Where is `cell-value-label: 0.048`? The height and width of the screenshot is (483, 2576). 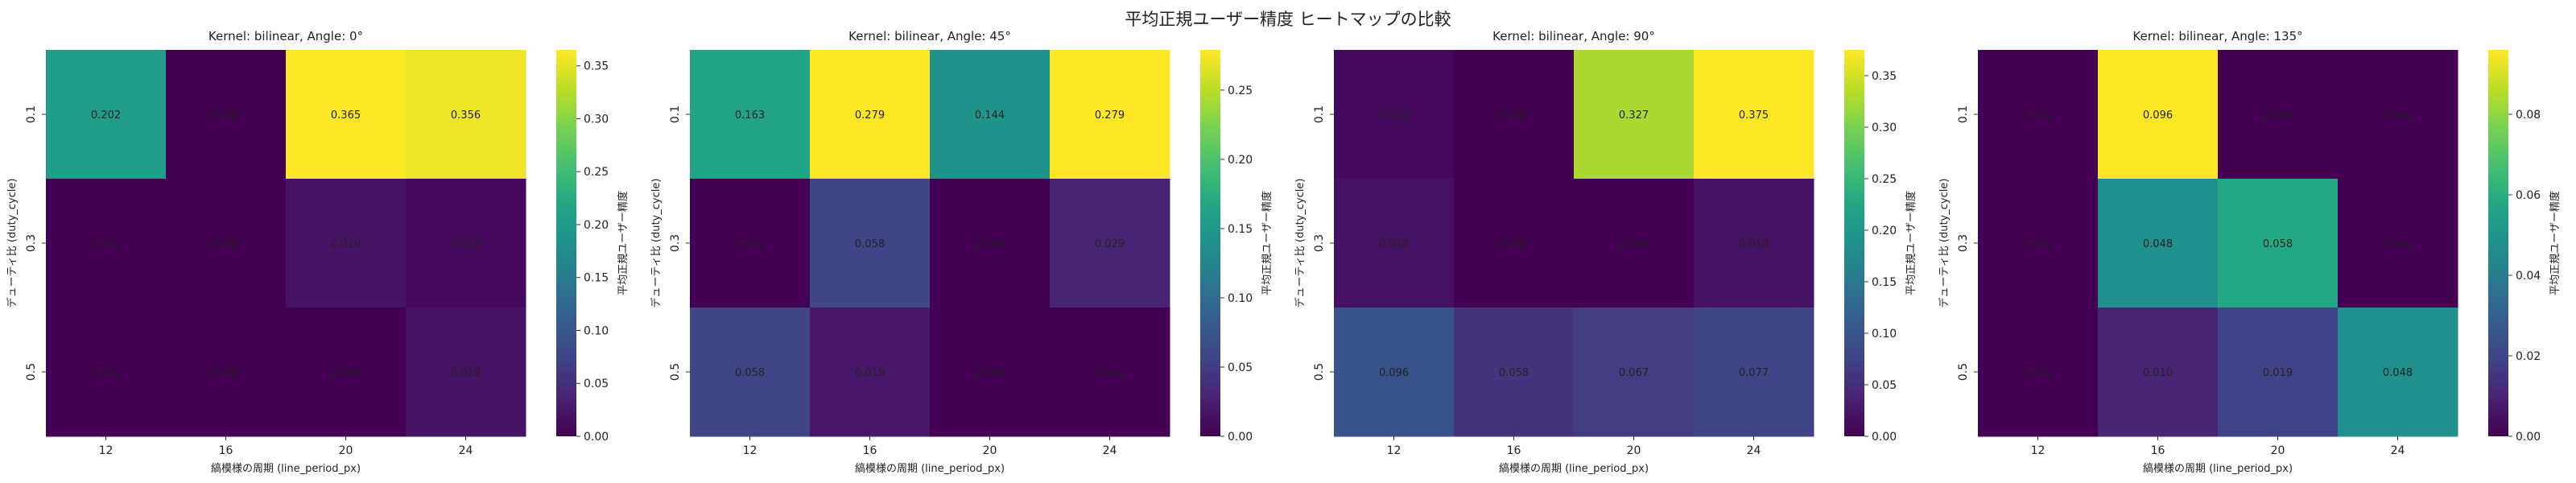 cell-value-label: 0.048 is located at coordinates (2158, 244).